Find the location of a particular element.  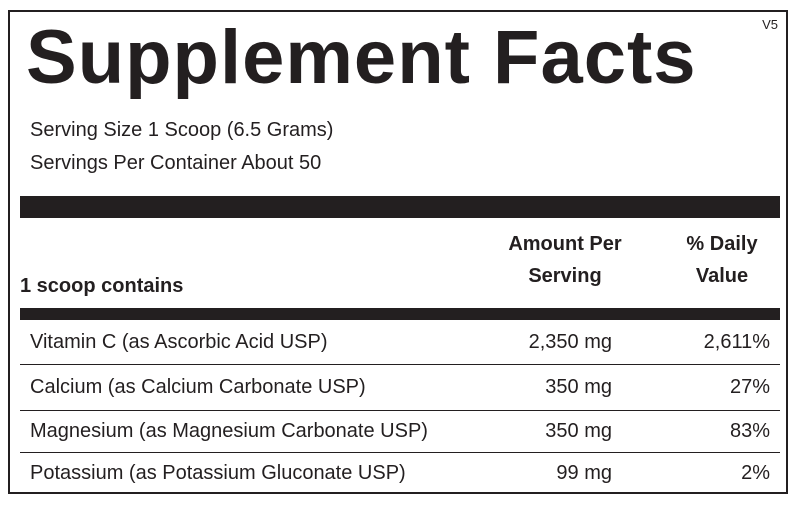

header-name: 1 scoop contains is located at coordinates (102, 286).